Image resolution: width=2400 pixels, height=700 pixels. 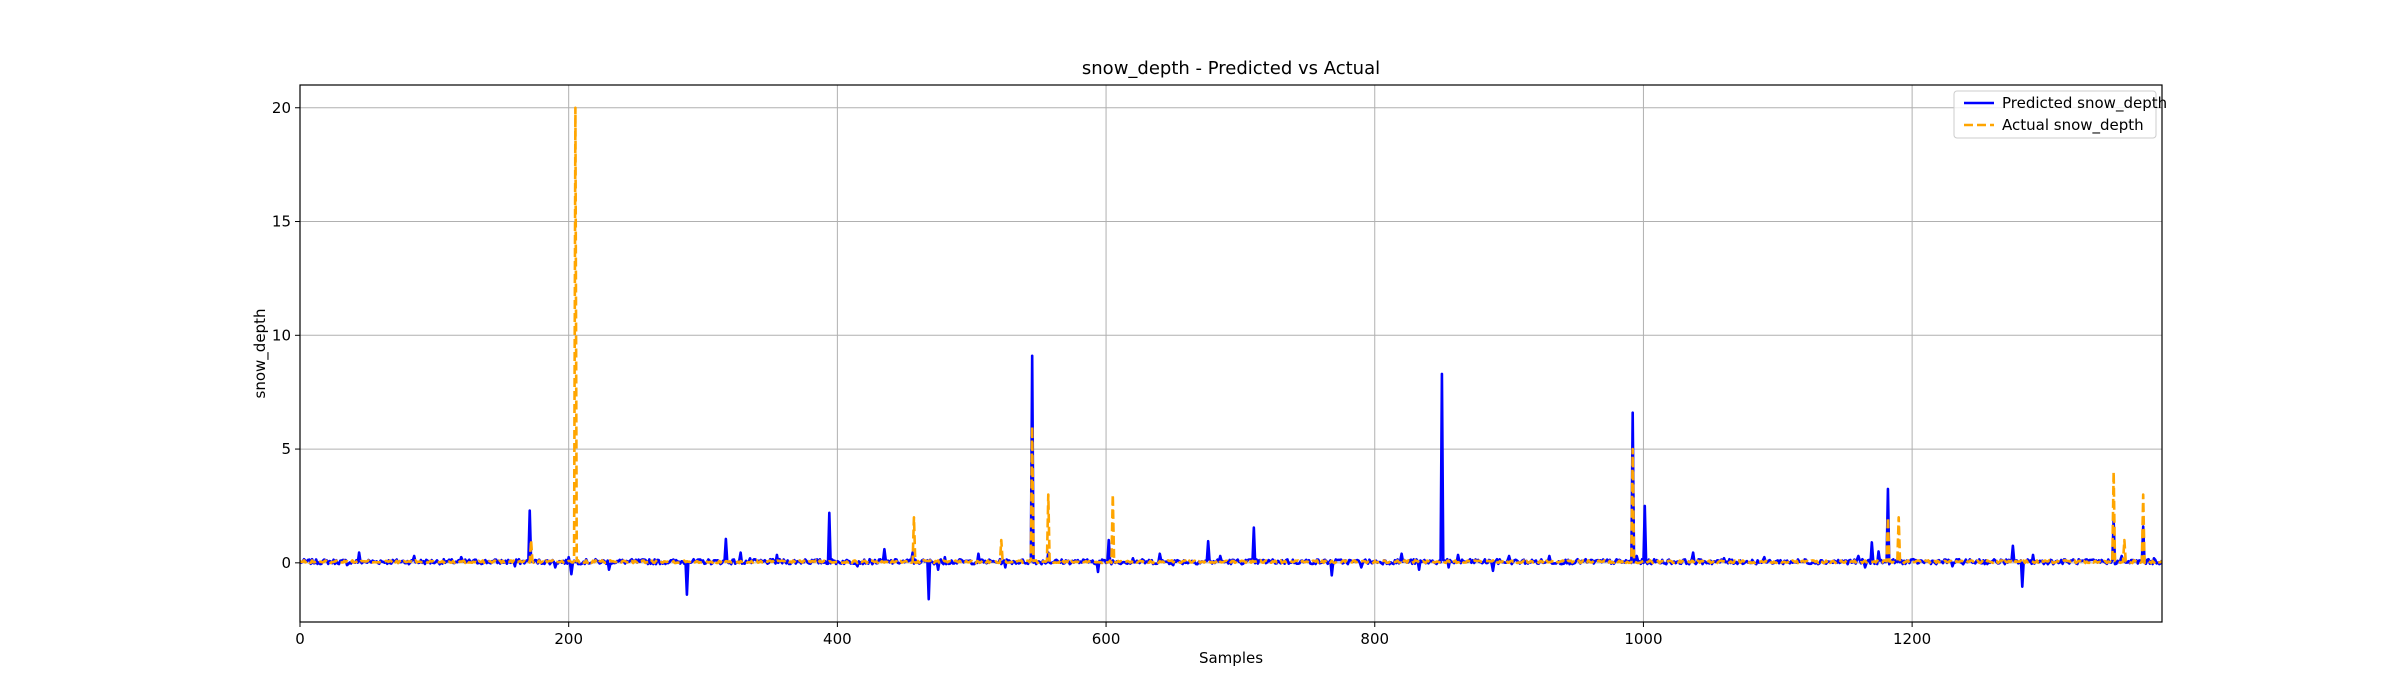 What do you see at coordinates (1106, 639) in the screenshot?
I see `x-tick-label: 600` at bounding box center [1106, 639].